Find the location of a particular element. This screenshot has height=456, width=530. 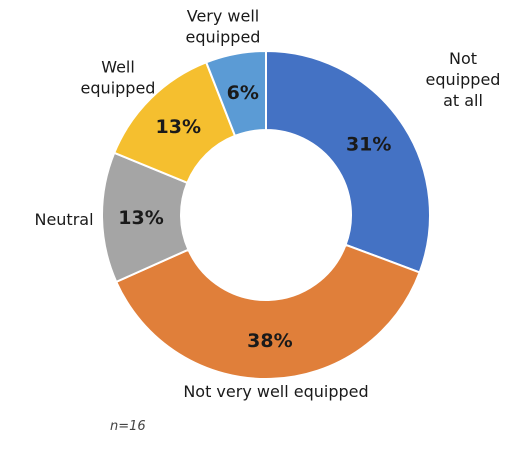

slice-very-well-equipped is located at coordinates (235, 93).